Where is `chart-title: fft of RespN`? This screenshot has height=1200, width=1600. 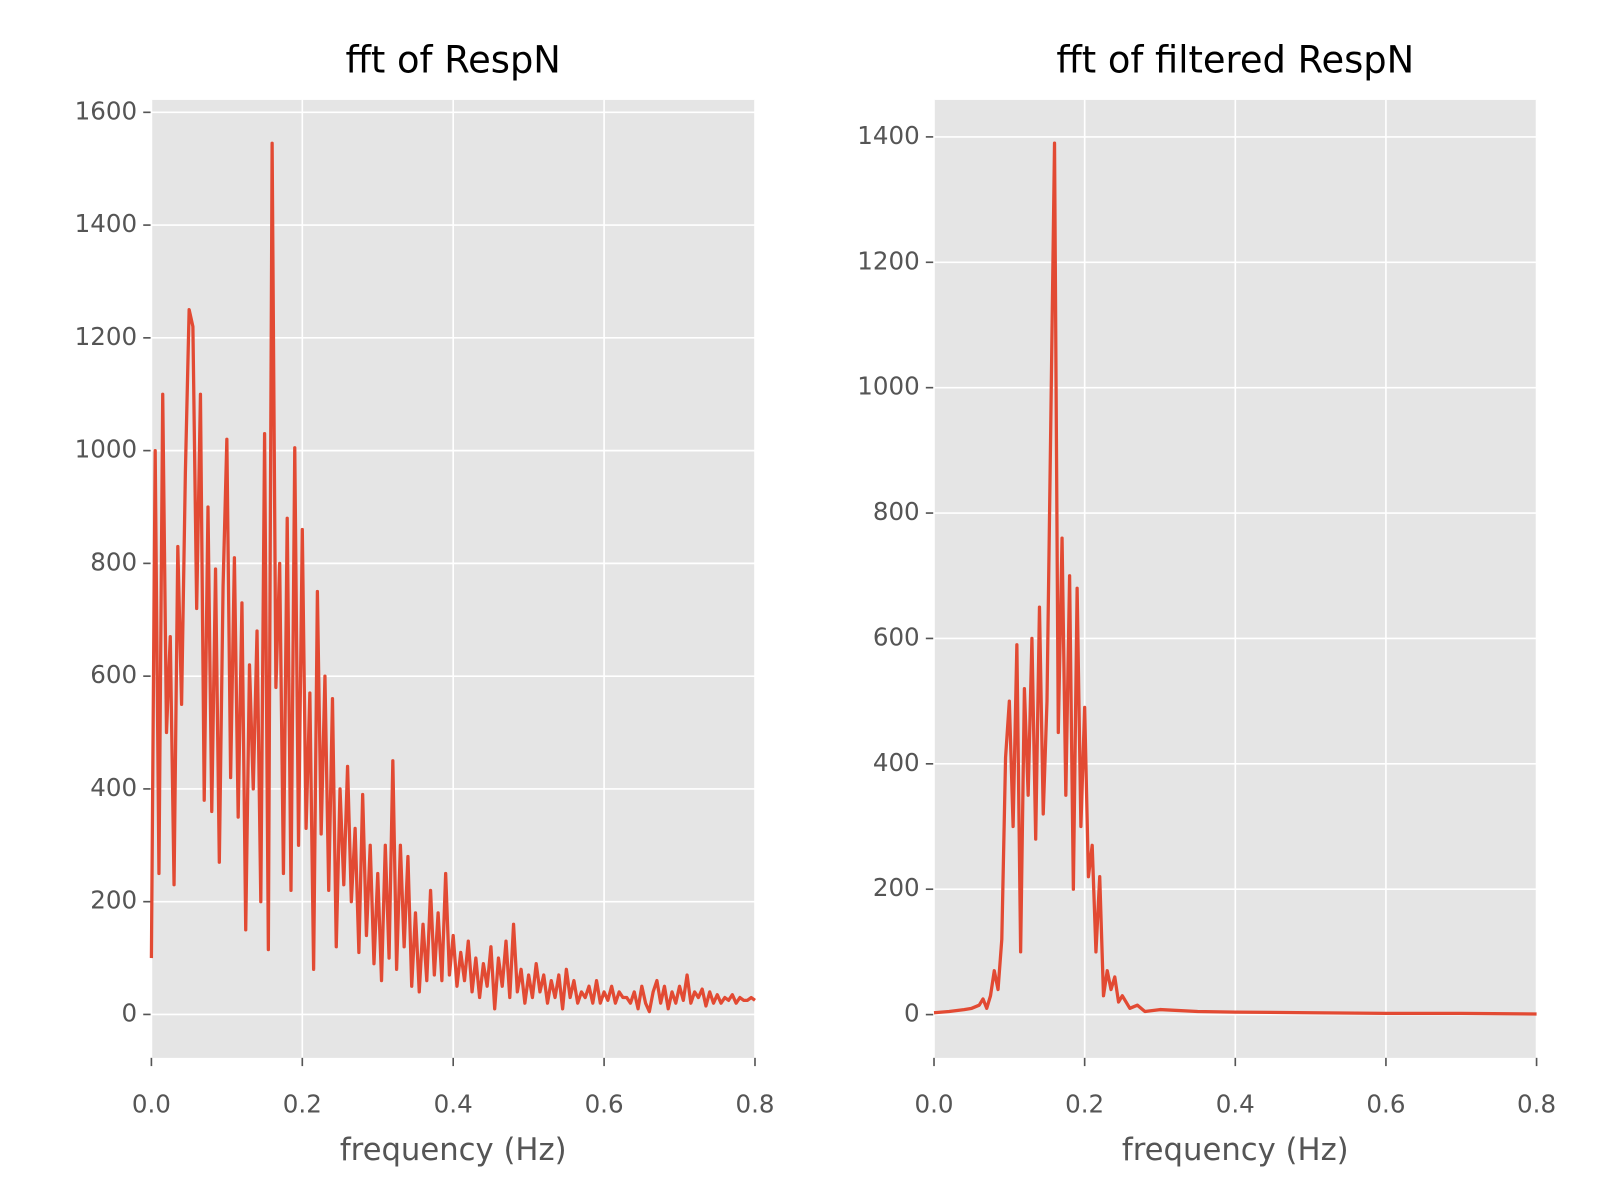
chart-title: fft of RespN is located at coordinates (453, 59).